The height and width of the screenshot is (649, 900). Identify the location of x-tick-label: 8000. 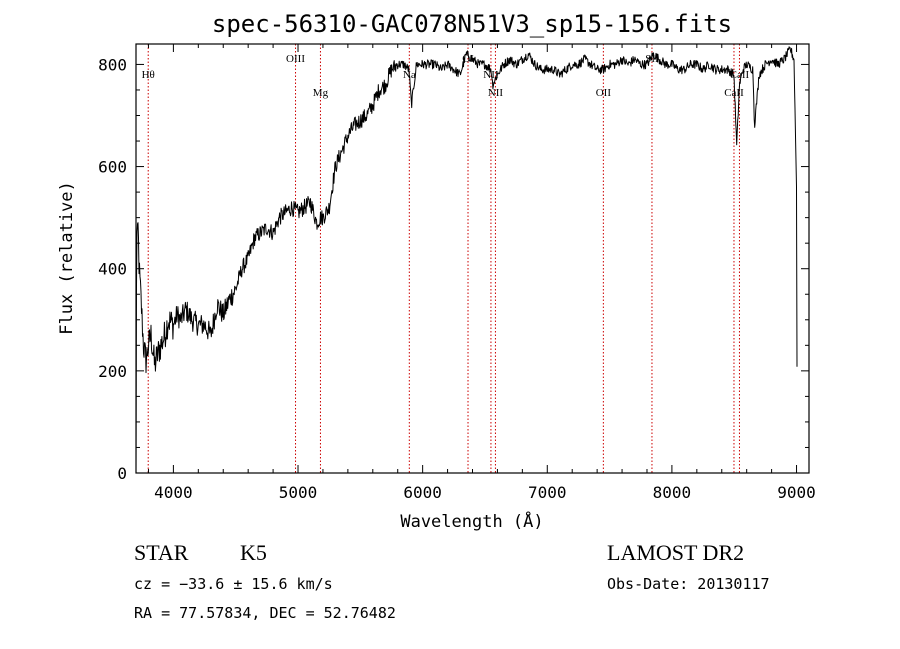
(672, 492).